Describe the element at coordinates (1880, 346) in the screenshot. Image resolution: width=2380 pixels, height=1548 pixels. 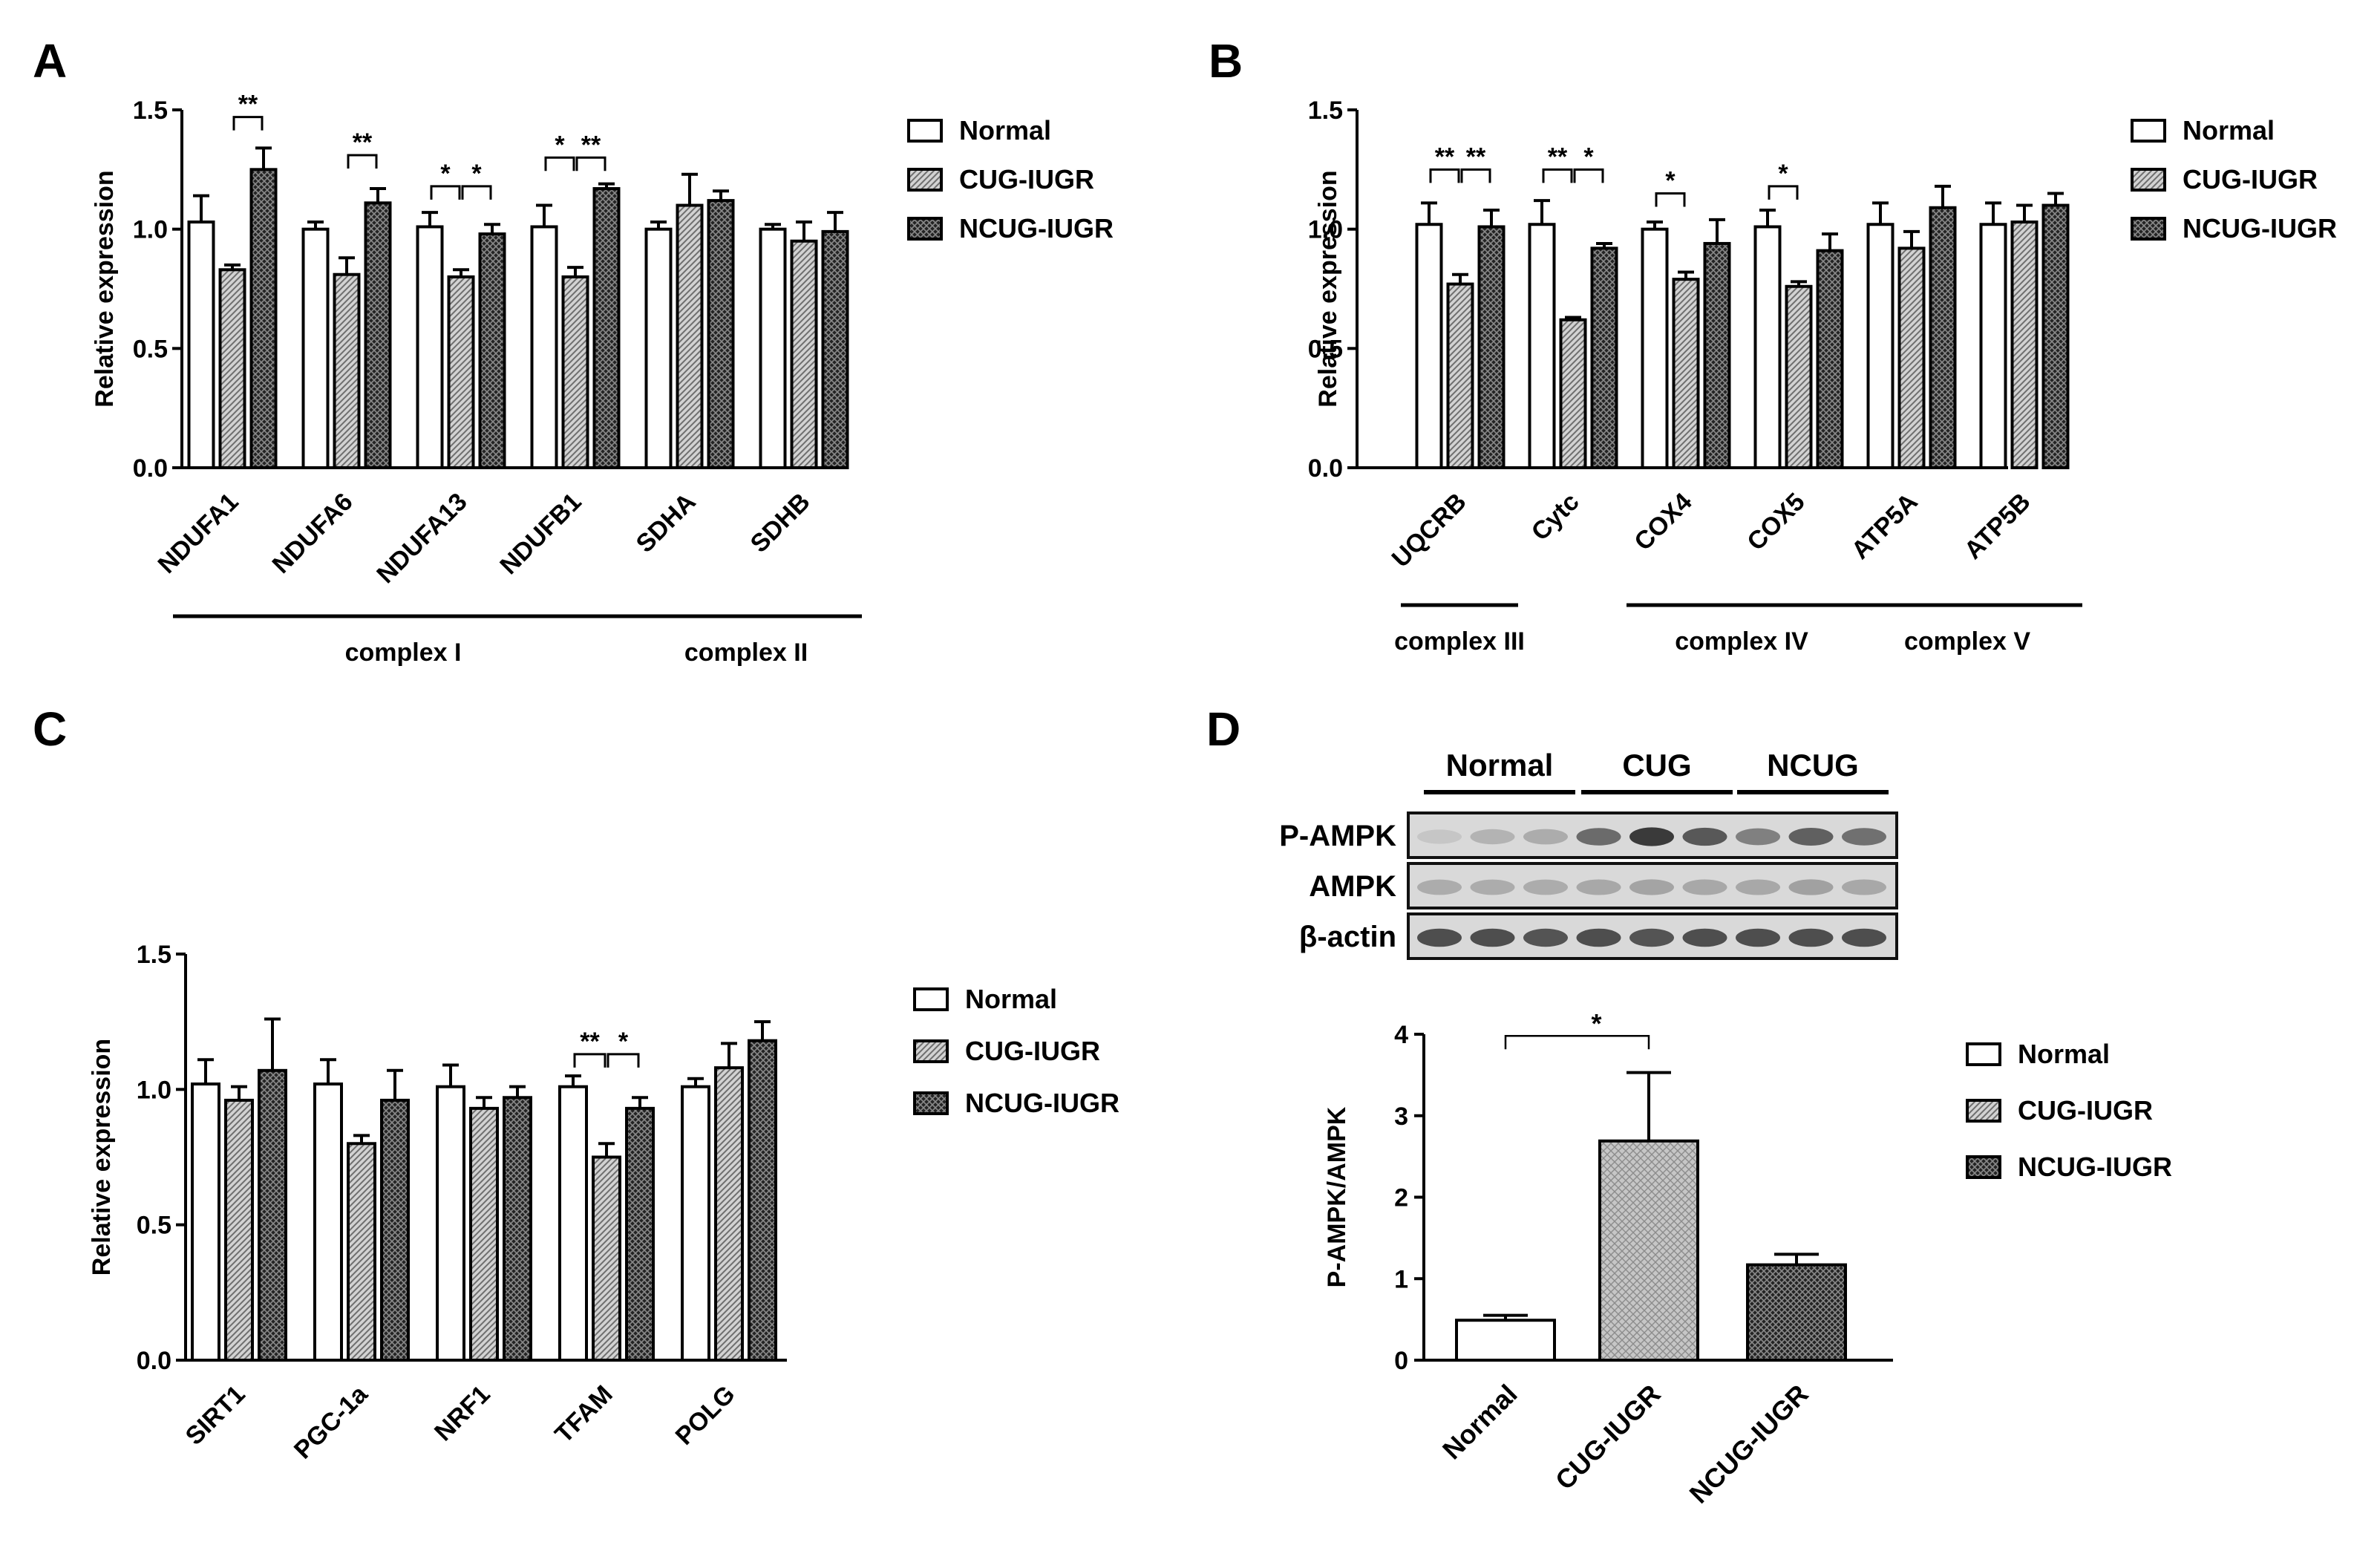
I see `bar-normal-atp5a` at that location.